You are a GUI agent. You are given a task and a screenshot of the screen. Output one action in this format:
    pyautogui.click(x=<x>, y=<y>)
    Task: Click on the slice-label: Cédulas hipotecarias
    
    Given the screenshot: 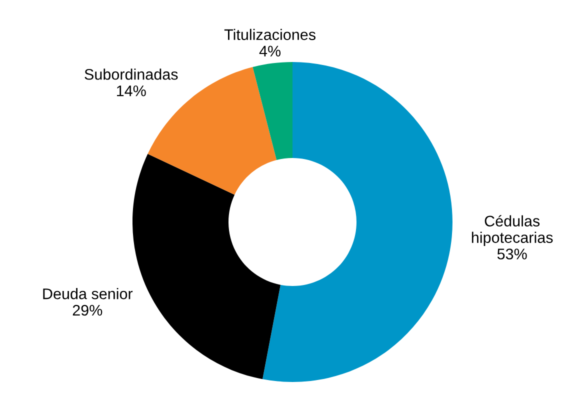 What is the action you would take?
    pyautogui.click(x=512, y=230)
    